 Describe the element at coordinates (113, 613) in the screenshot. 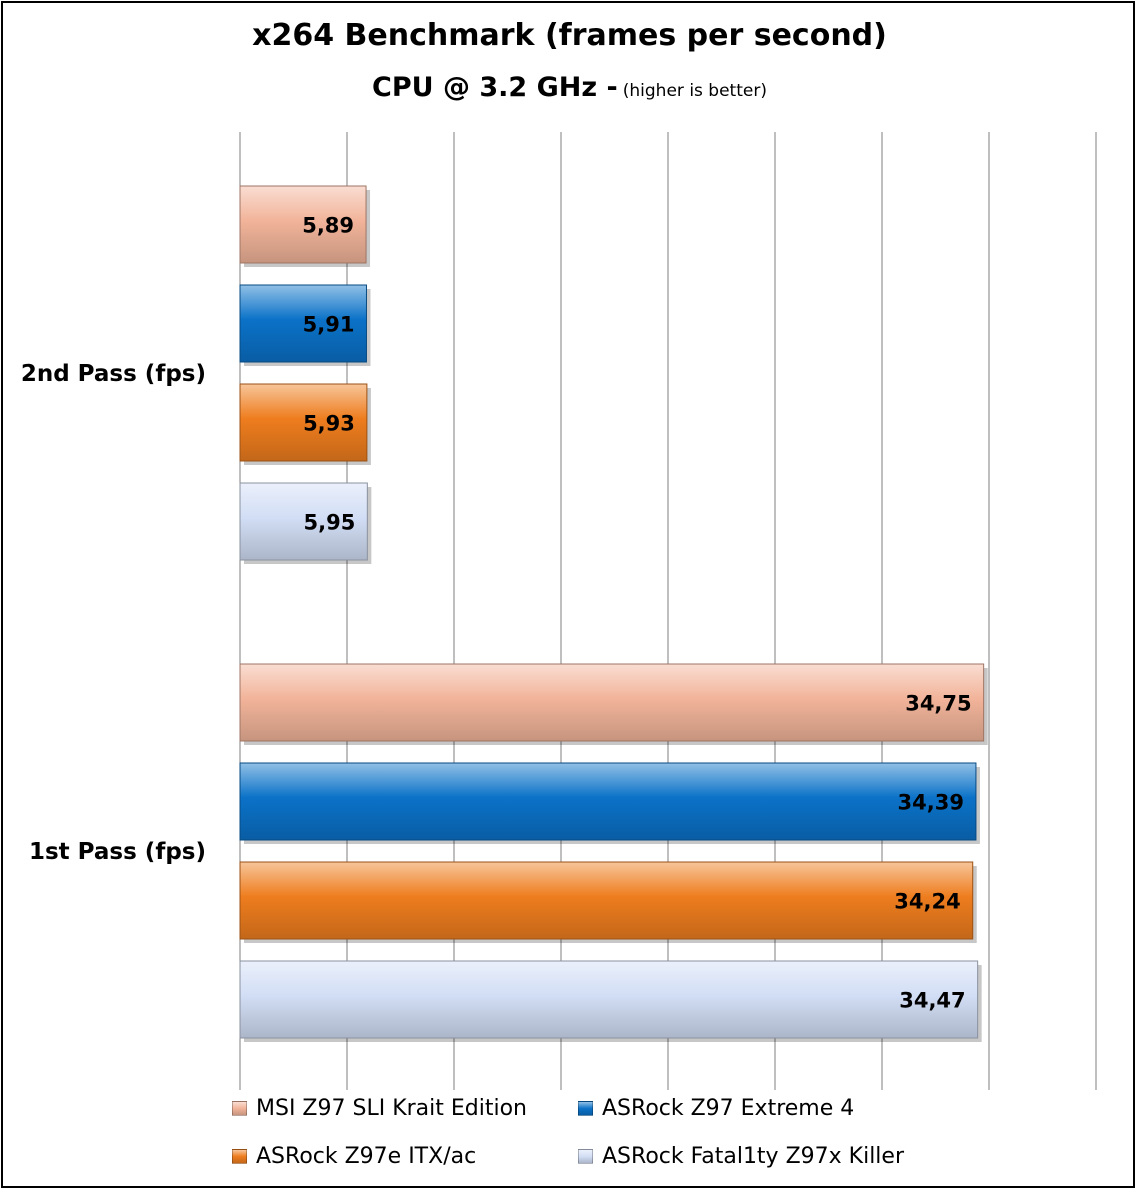

I see `category-labels: 2nd Pass (fps) 1st Pass (fps)` at that location.